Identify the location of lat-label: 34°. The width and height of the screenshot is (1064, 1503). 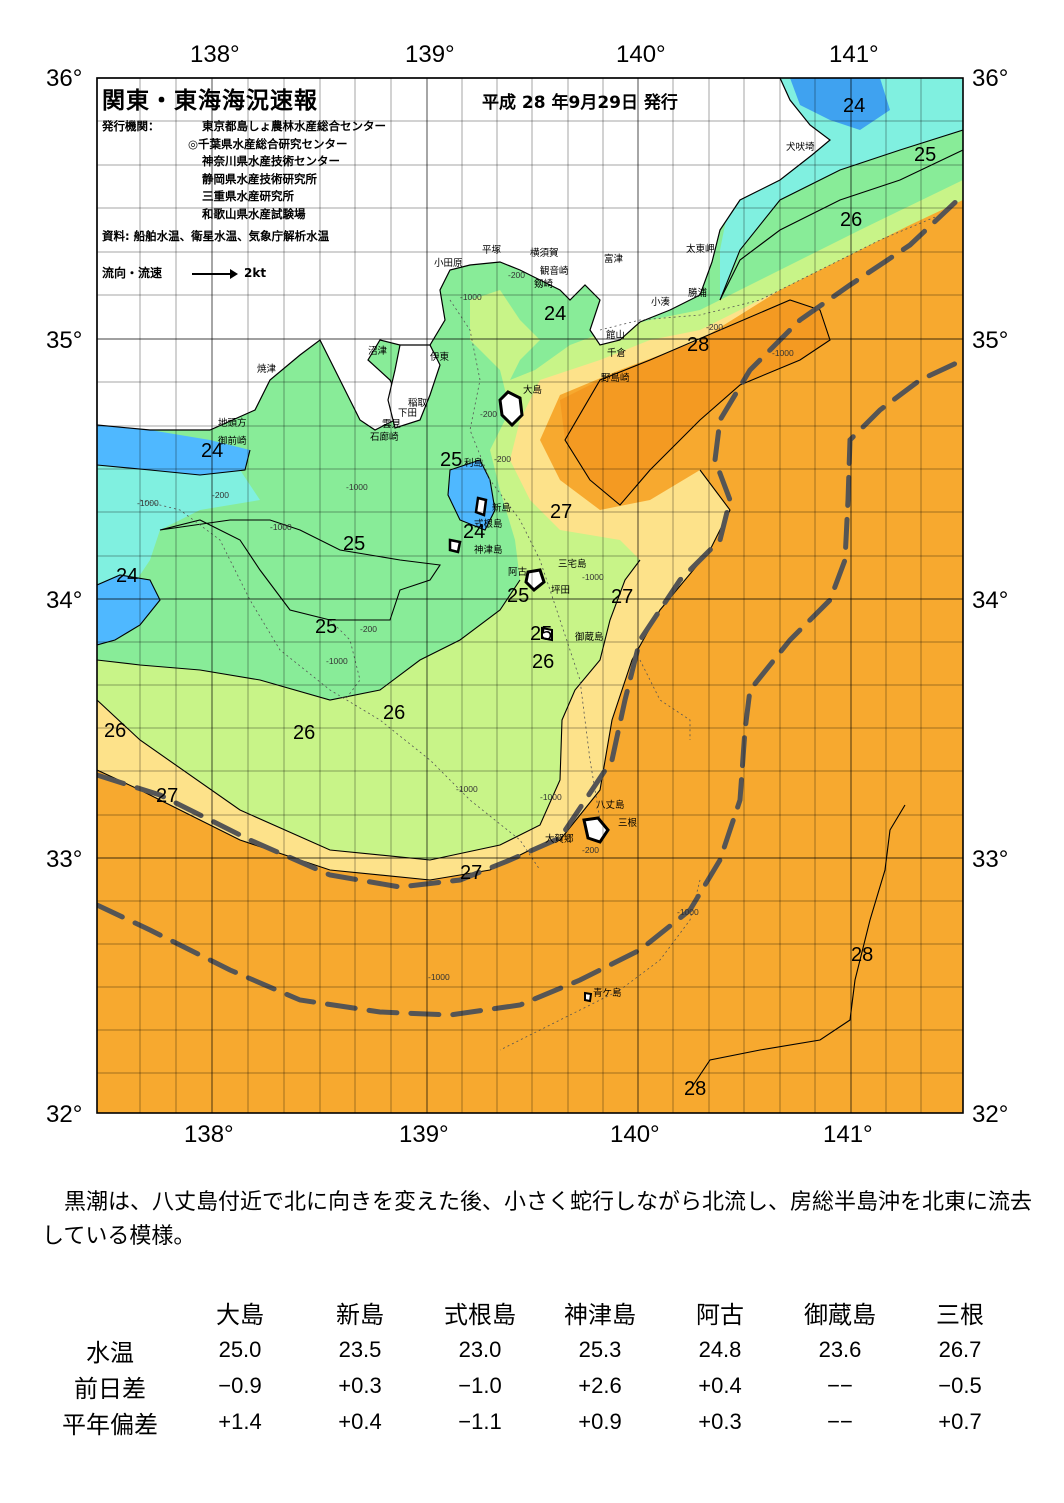
(990, 600).